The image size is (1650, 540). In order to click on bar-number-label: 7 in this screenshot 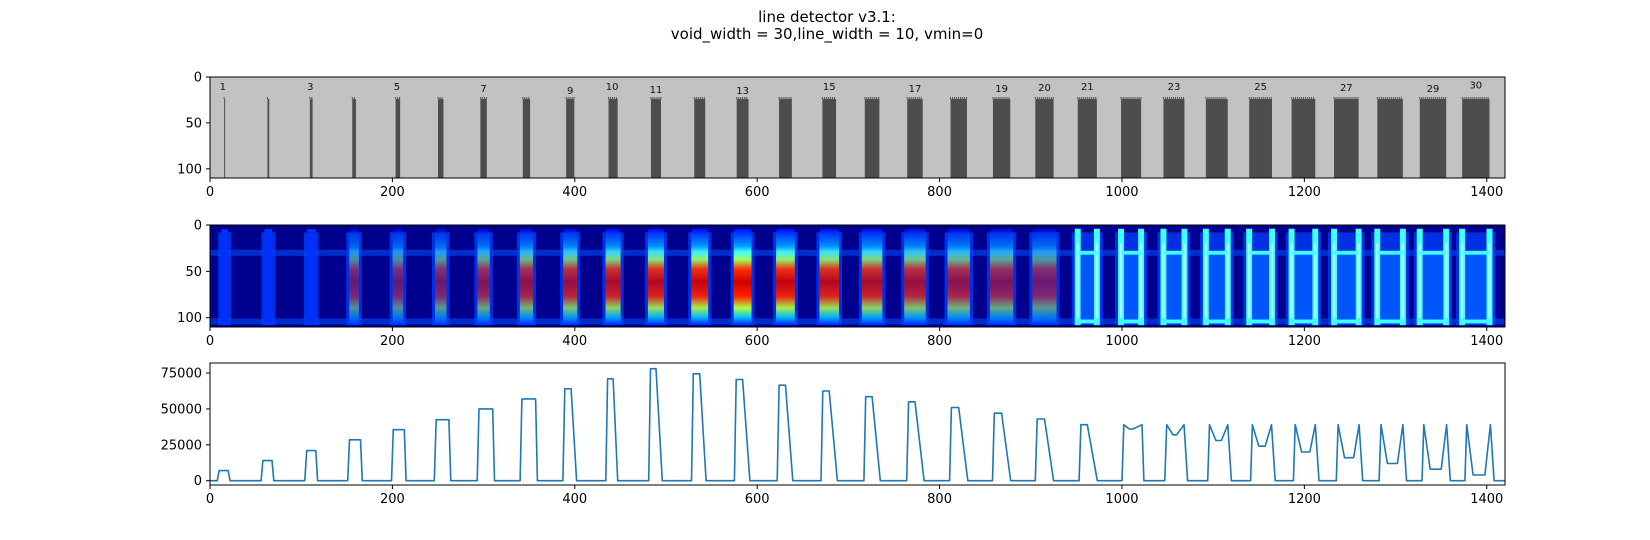, I will do `click(483, 89)`.